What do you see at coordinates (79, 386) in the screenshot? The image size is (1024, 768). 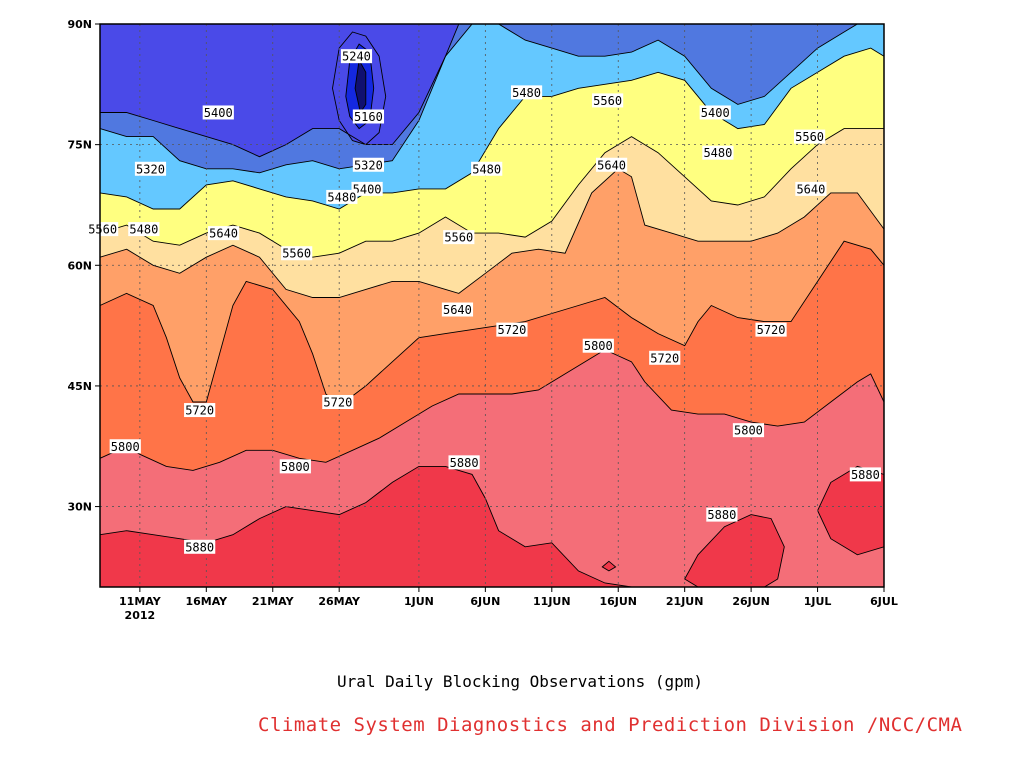 I see `y-tick-label: 45N` at bounding box center [79, 386].